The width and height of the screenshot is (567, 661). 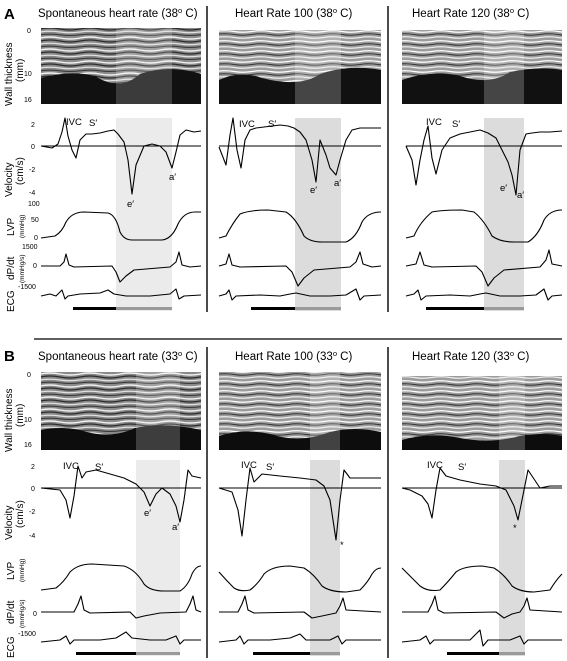 What do you see at coordinates (270, 467) in the screenshot?
I see `s-prime-label-b2: S′` at bounding box center [270, 467].